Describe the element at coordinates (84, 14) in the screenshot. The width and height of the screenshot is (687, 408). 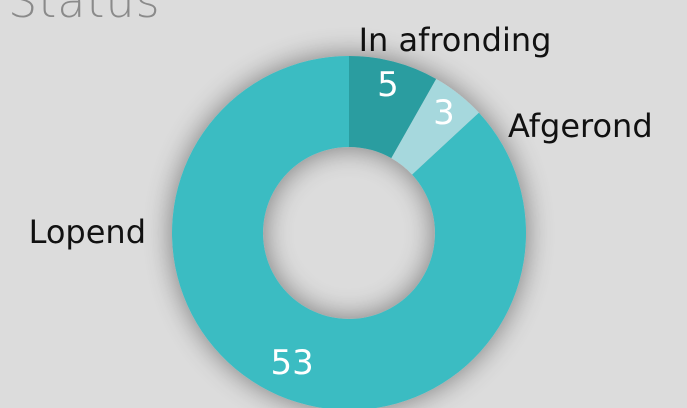
I see `chart-title: Status` at that location.